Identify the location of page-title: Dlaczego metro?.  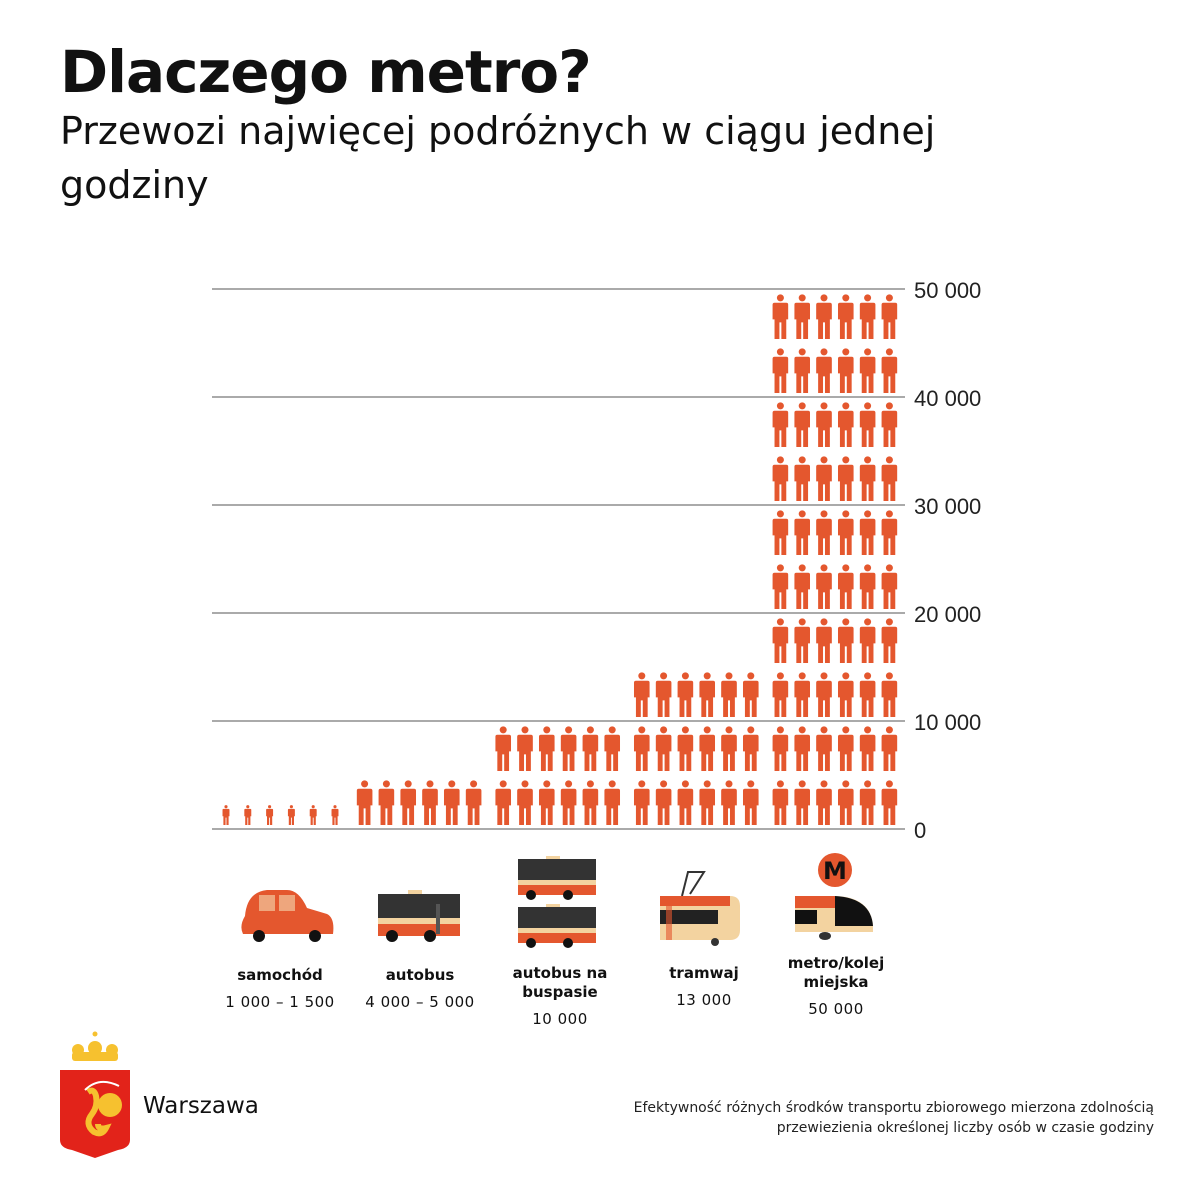
(326, 72).